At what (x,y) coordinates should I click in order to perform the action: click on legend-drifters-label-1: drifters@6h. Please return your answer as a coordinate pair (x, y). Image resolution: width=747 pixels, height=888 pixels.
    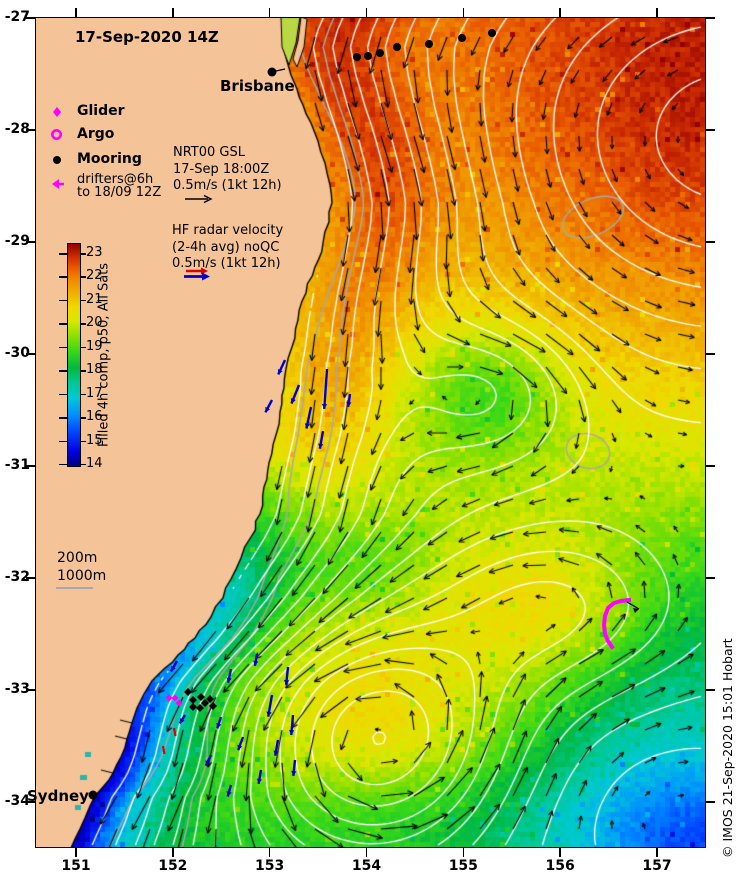
    Looking at the image, I should click on (115, 179).